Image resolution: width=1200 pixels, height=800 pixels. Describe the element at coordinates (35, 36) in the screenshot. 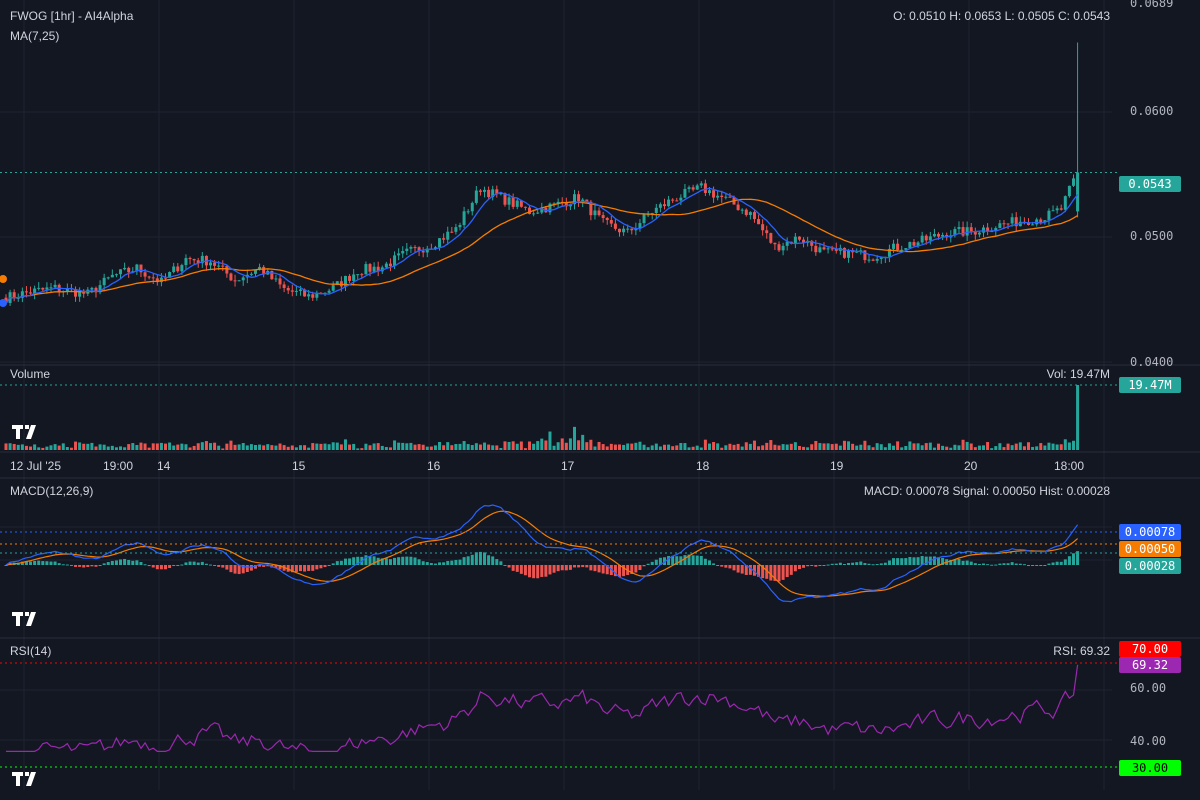

I see `ma-indicator-label: MA(7,25)` at that location.